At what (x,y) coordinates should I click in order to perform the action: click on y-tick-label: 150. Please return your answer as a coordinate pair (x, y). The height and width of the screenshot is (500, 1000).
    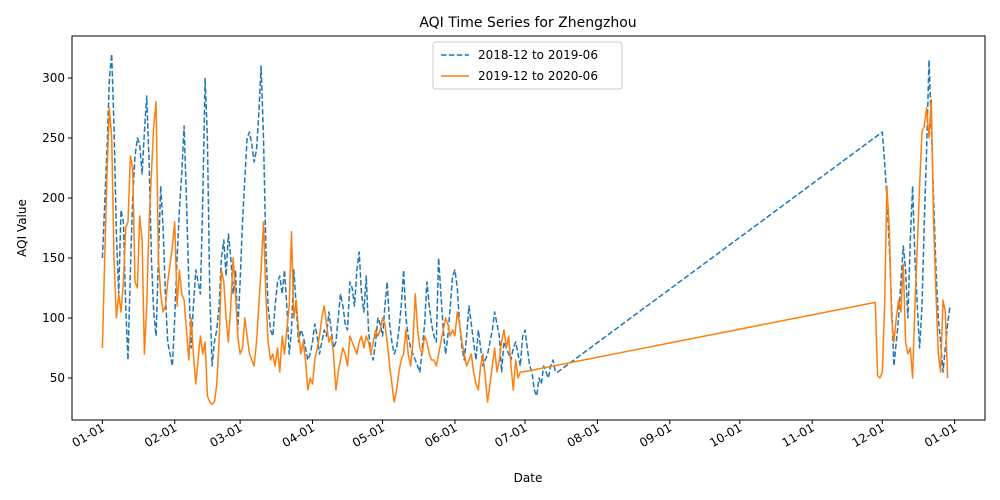
    Looking at the image, I should click on (53, 258).